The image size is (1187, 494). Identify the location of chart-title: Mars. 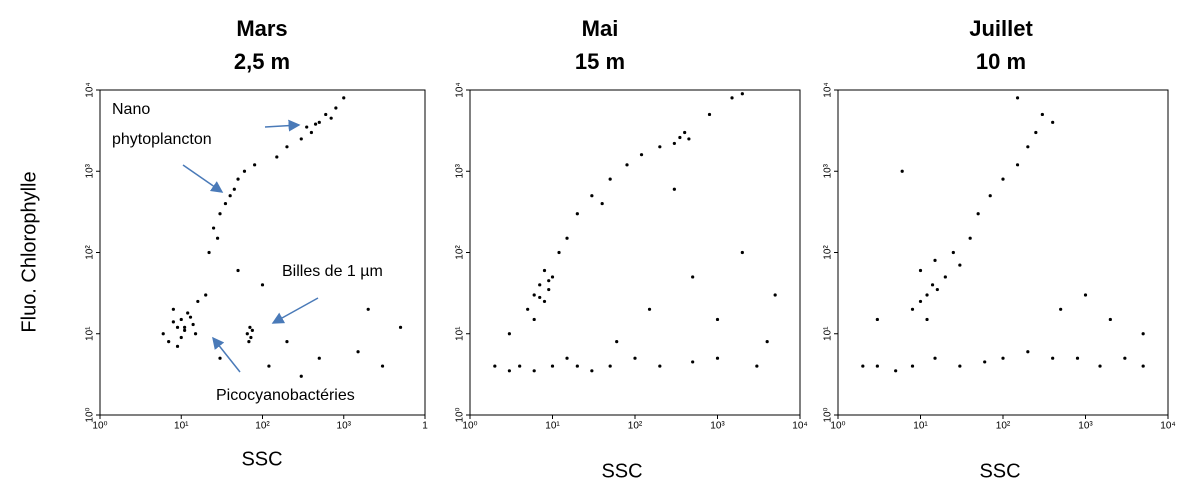
(261, 28).